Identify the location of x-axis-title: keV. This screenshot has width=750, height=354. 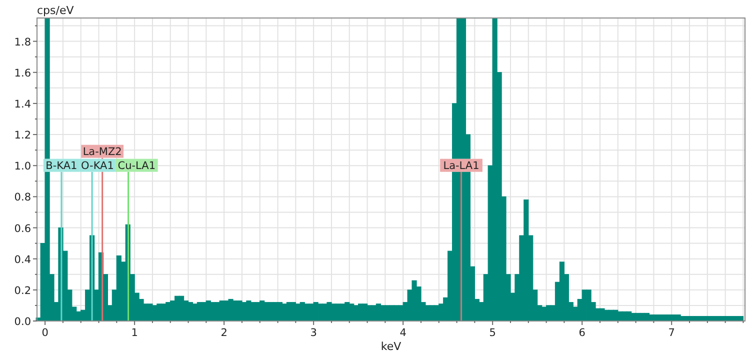
(391, 346).